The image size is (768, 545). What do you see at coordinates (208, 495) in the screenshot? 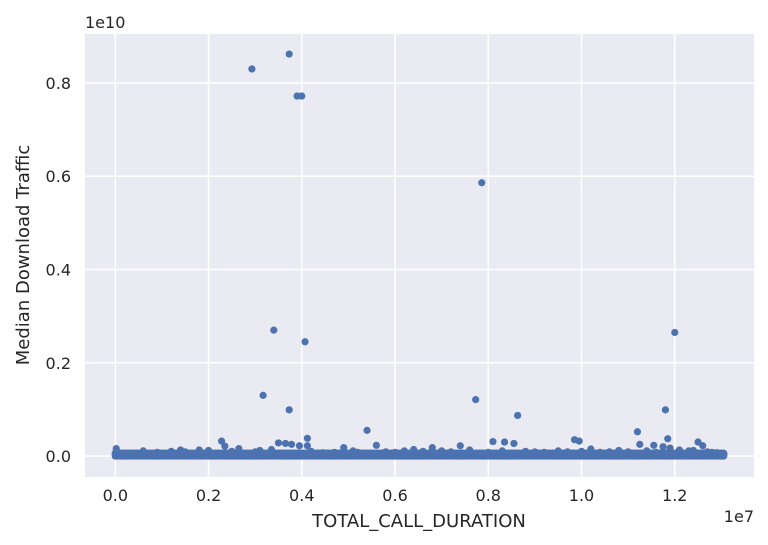
I see `x-tick-label: 0.2` at bounding box center [208, 495].